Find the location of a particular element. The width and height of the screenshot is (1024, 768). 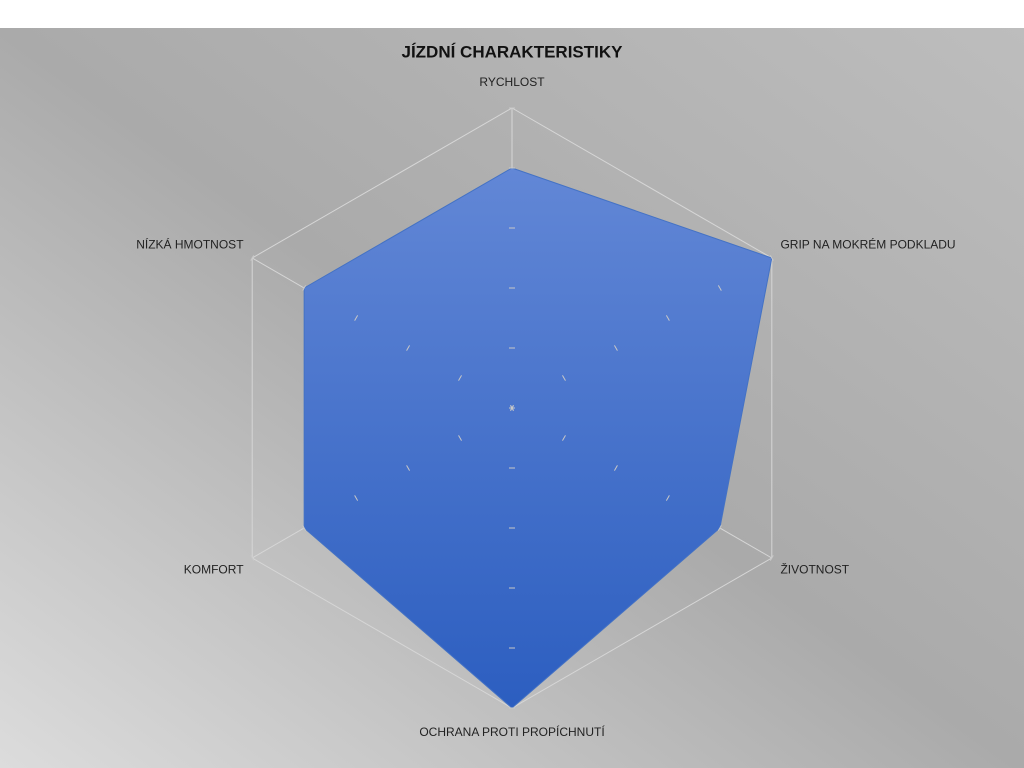

category-label: OCHRANA PROTI PROPÍCHNUTÍ is located at coordinates (512, 731).